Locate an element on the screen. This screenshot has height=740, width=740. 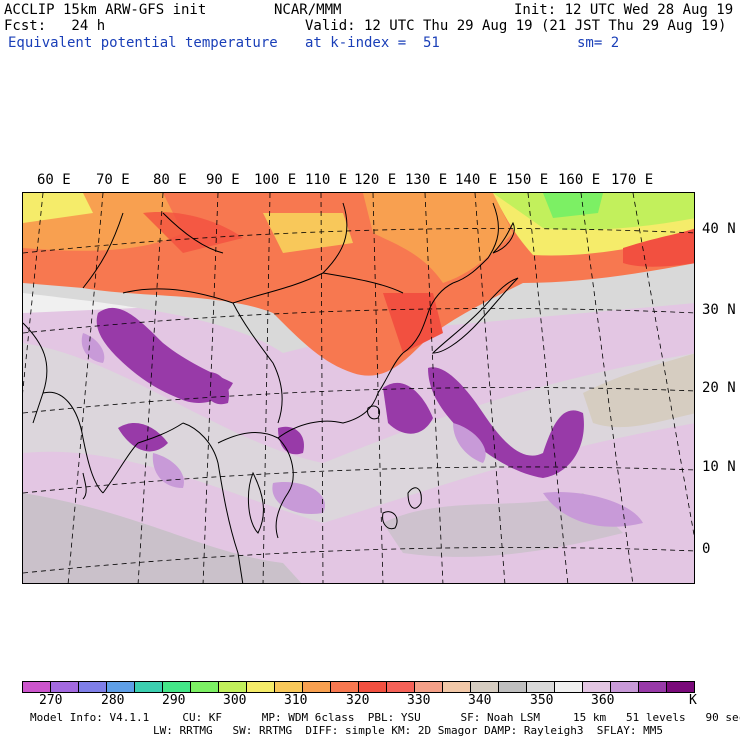
lat-label: 20 N is located at coordinates (719, 388).